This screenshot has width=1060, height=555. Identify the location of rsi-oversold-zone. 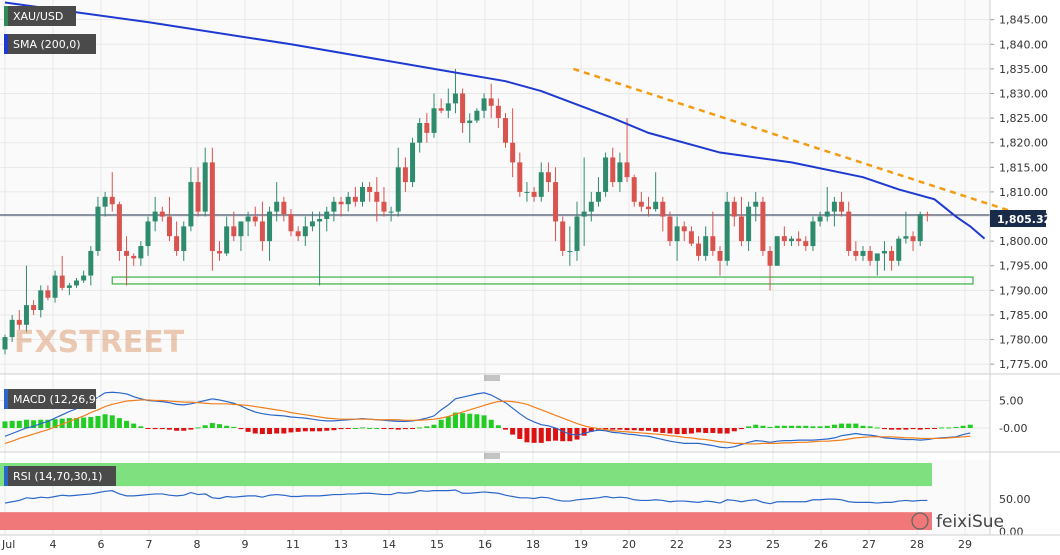
(466, 521).